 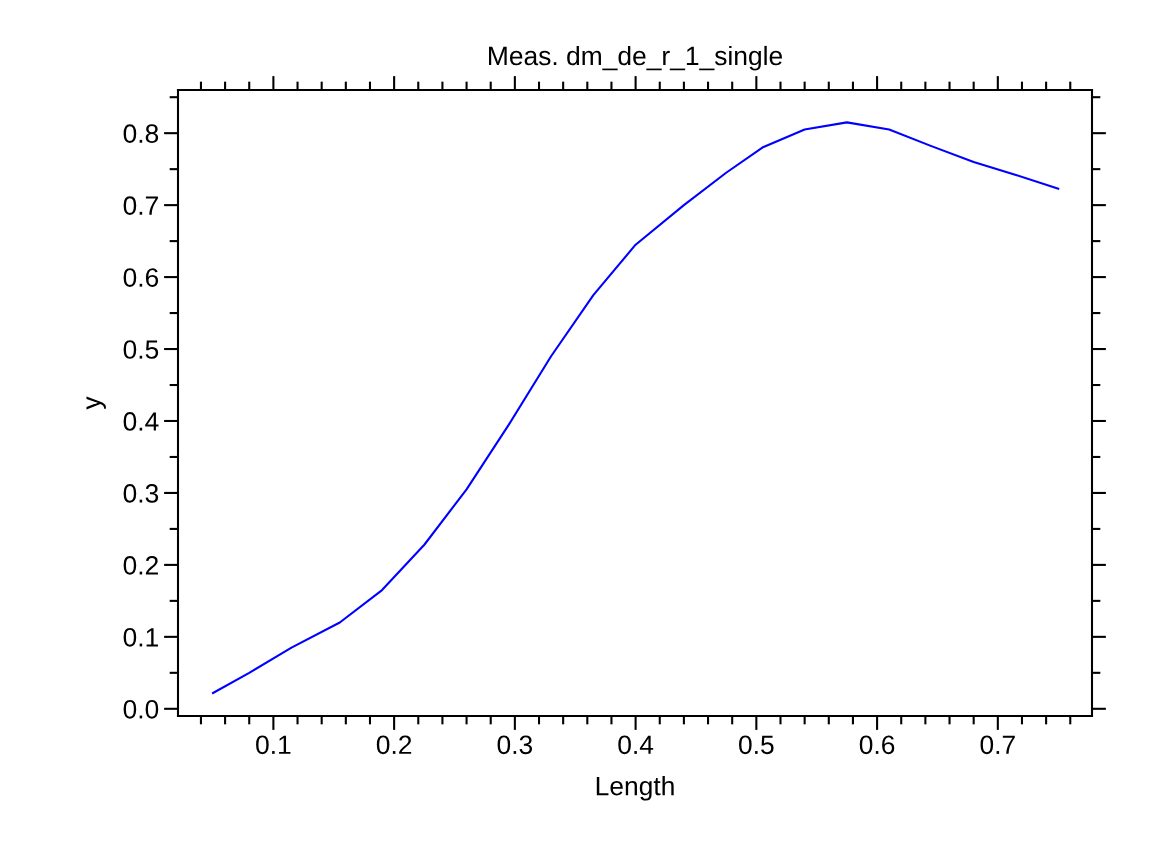 What do you see at coordinates (96, 403) in the screenshot?
I see `y-axis-title: y` at bounding box center [96, 403].